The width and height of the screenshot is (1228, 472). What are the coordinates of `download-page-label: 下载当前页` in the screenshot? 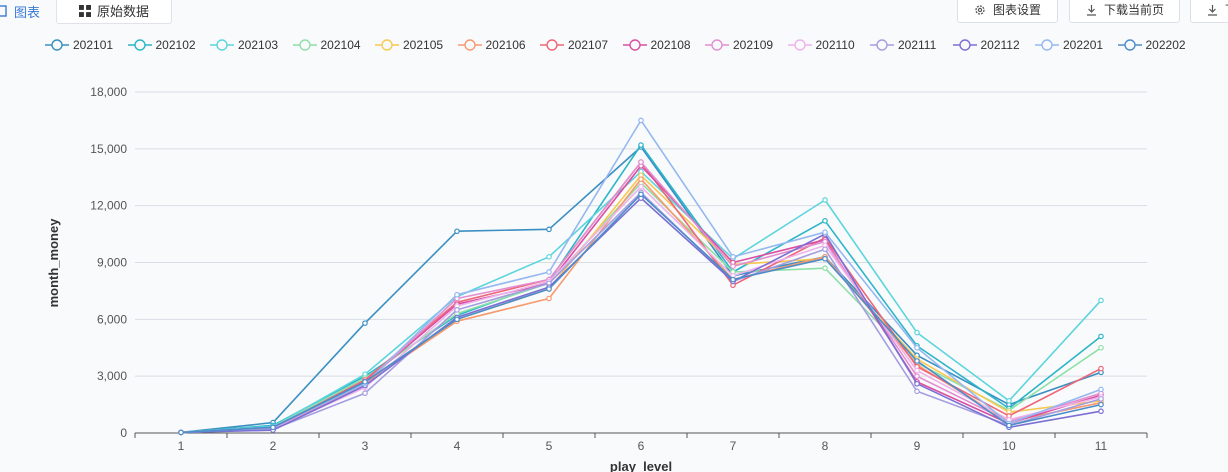 It's located at (1134, 10).